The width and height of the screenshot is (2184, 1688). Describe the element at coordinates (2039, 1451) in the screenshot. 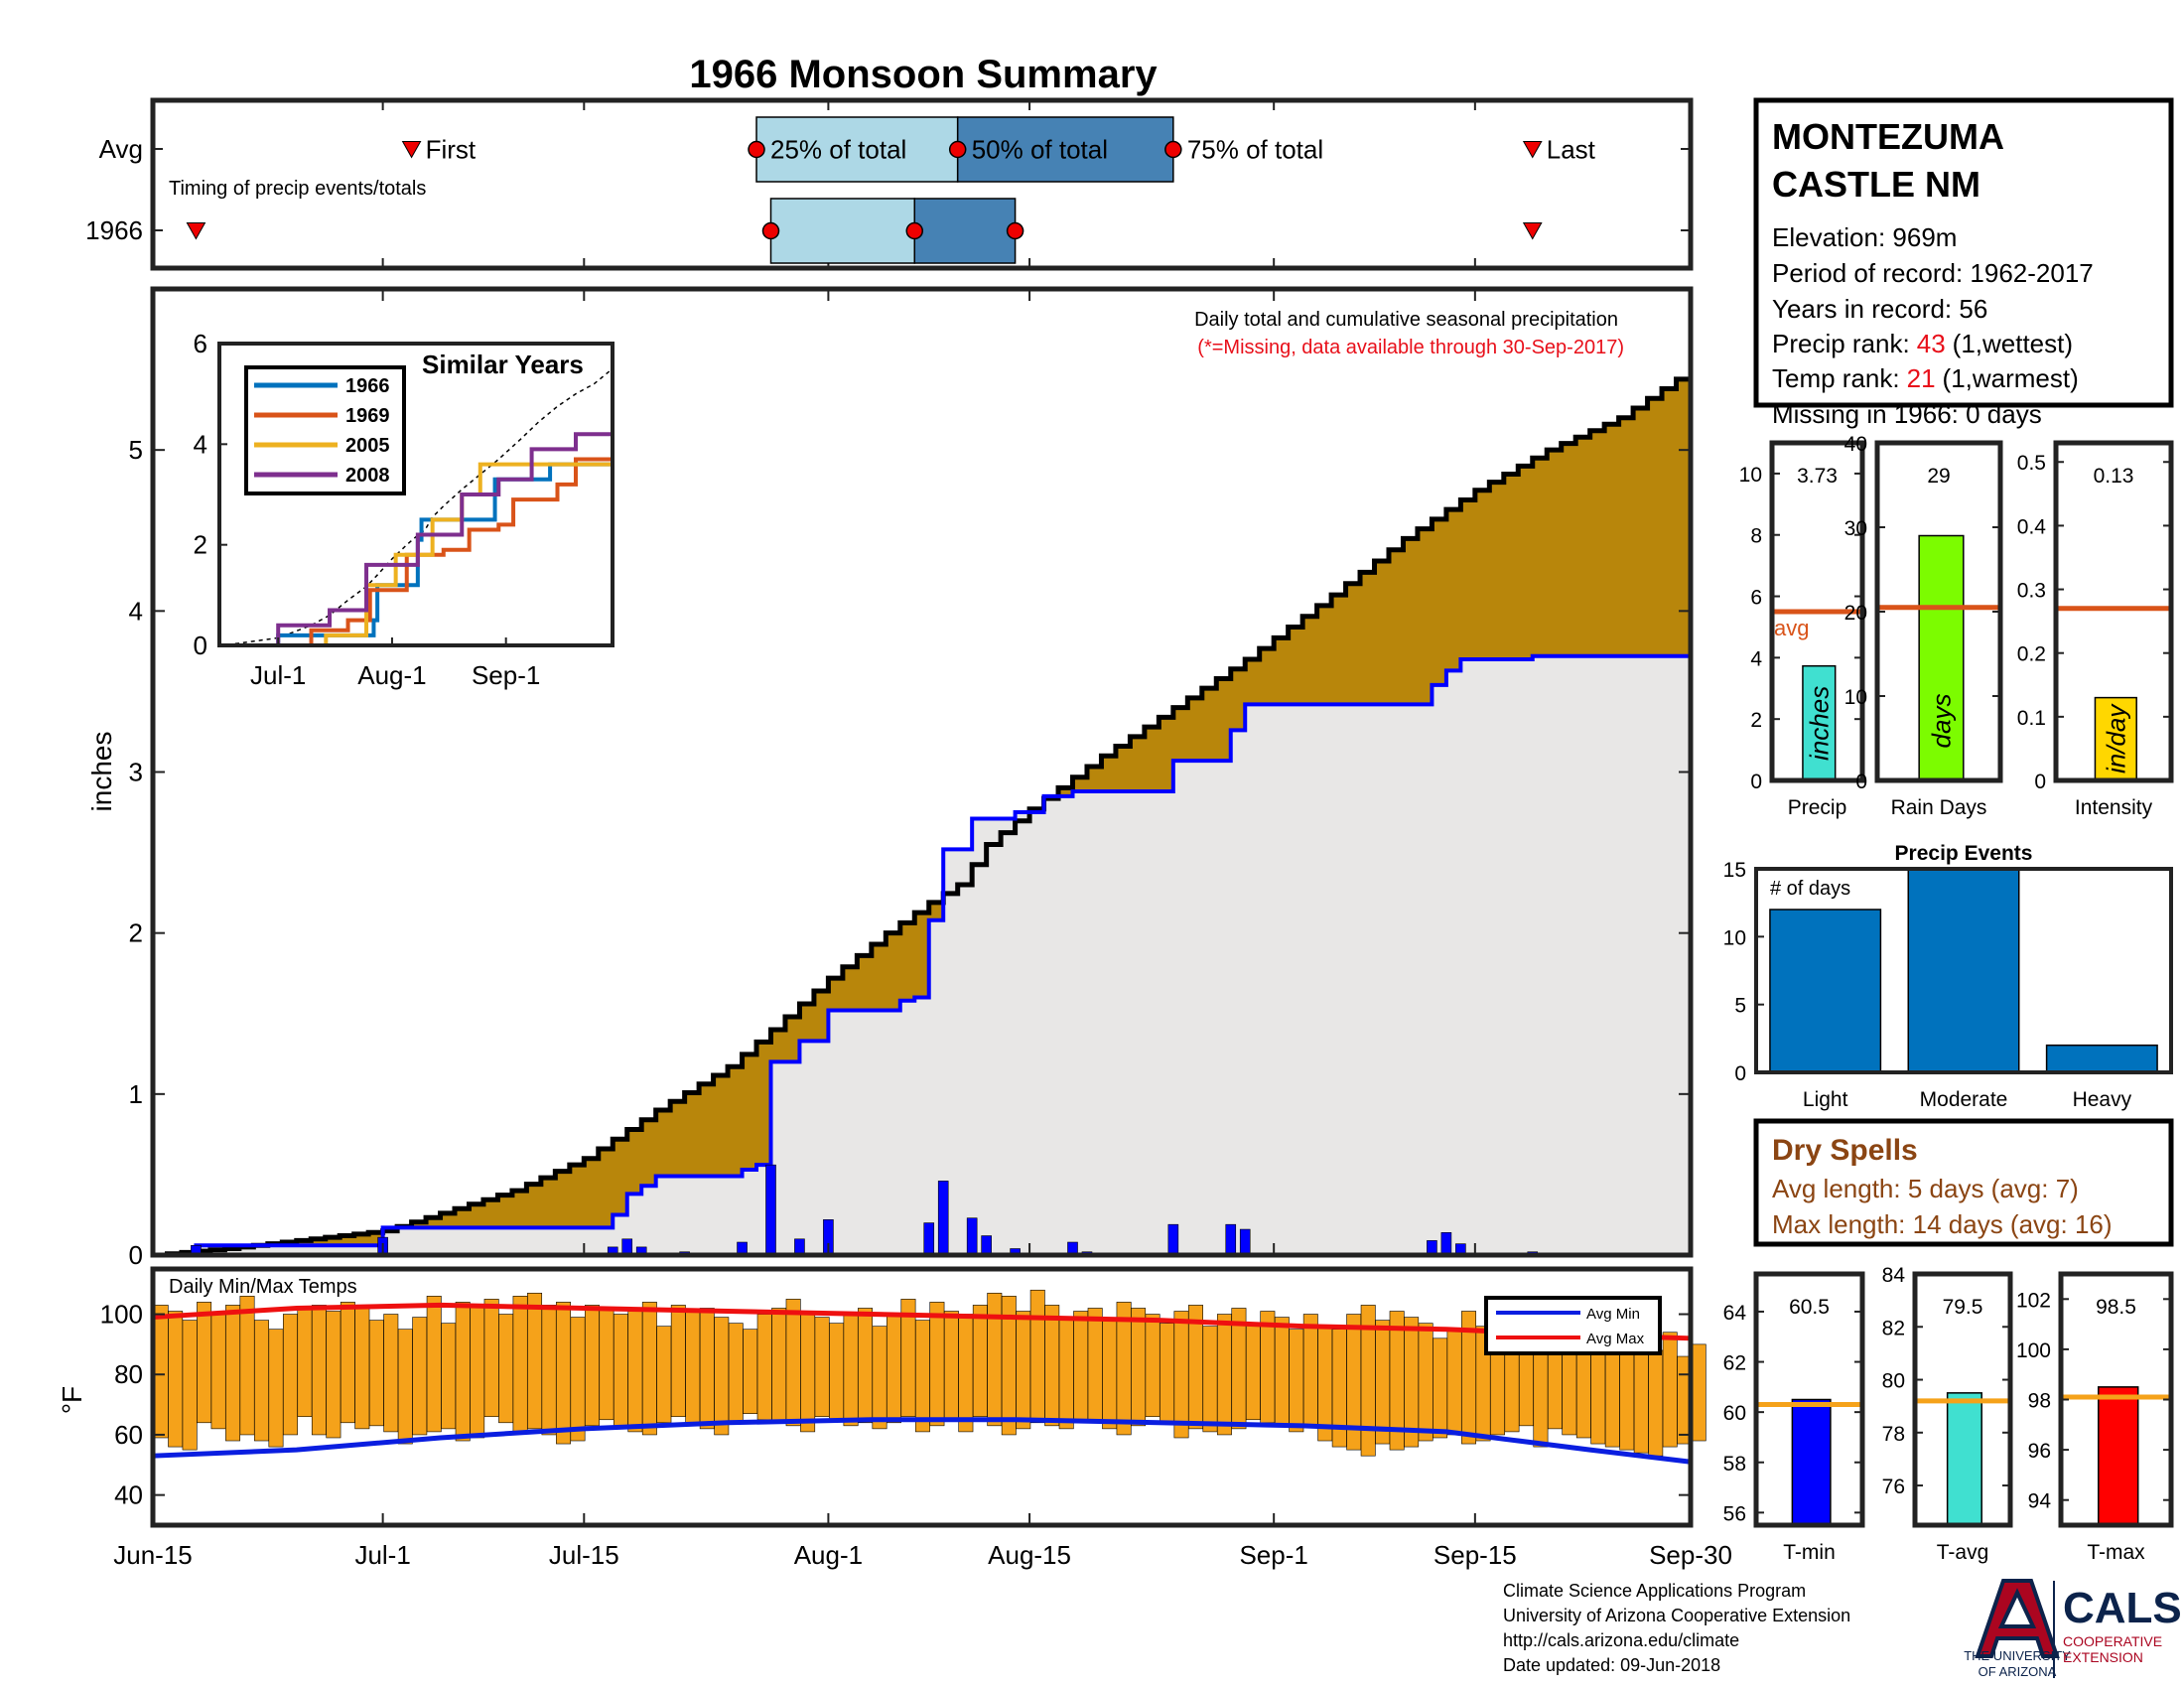

I see `t-max-tick-label: 96` at that location.